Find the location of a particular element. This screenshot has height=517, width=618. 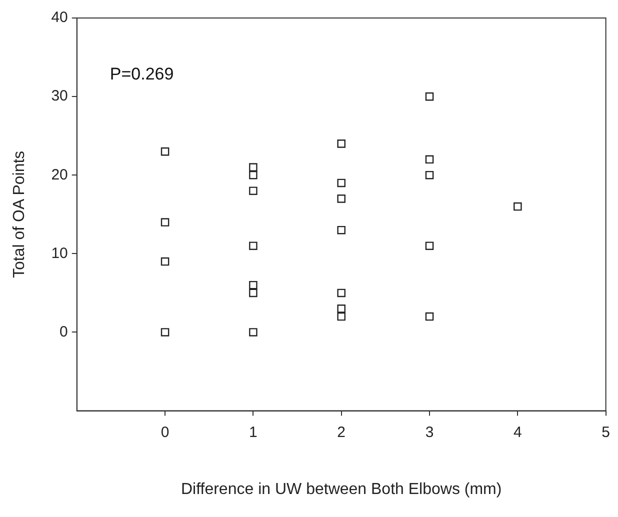

y-tick-label: 0 is located at coordinates (64, 331).